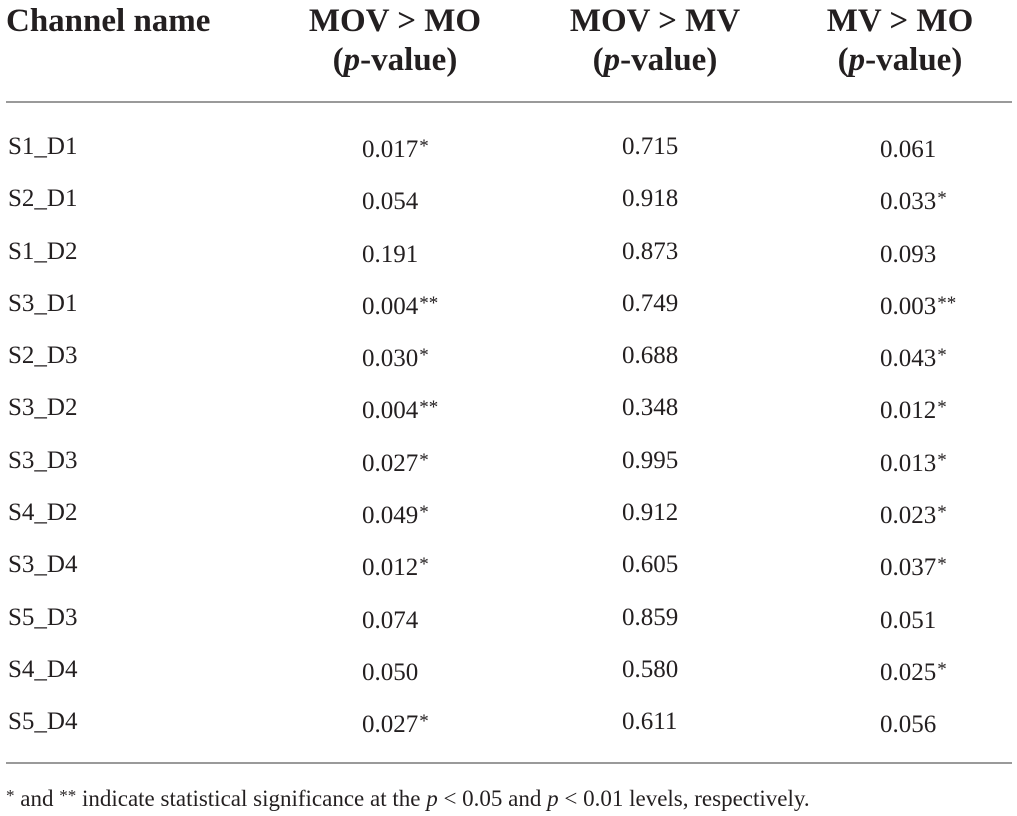 The image size is (1017, 816). What do you see at coordinates (43, 408) in the screenshot?
I see `channel-cell: S3_D2` at bounding box center [43, 408].